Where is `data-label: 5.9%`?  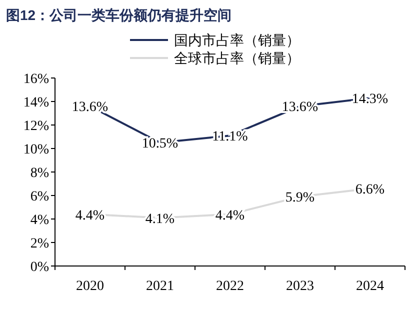 data-label: 5.9% is located at coordinates (300, 198).